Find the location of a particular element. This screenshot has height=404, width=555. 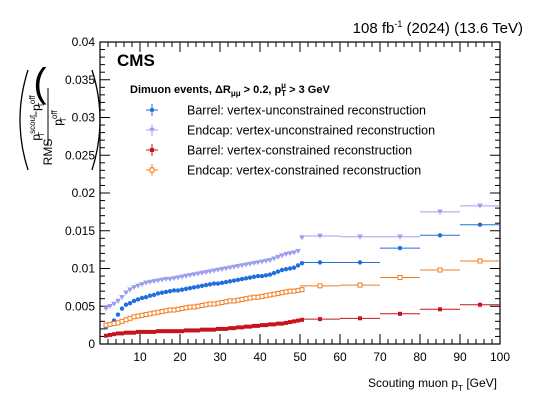

x-tick-label: 50 is located at coordinates (300, 357).